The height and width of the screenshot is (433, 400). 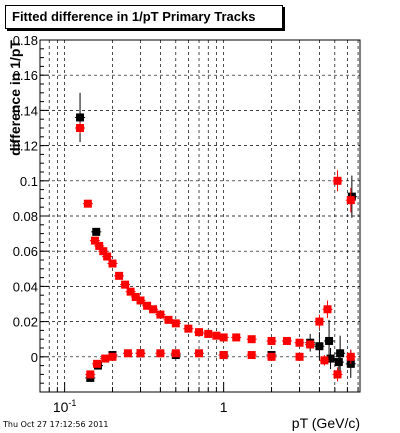 I want to click on y-tick-label: 0.1, so click(x=29, y=181).